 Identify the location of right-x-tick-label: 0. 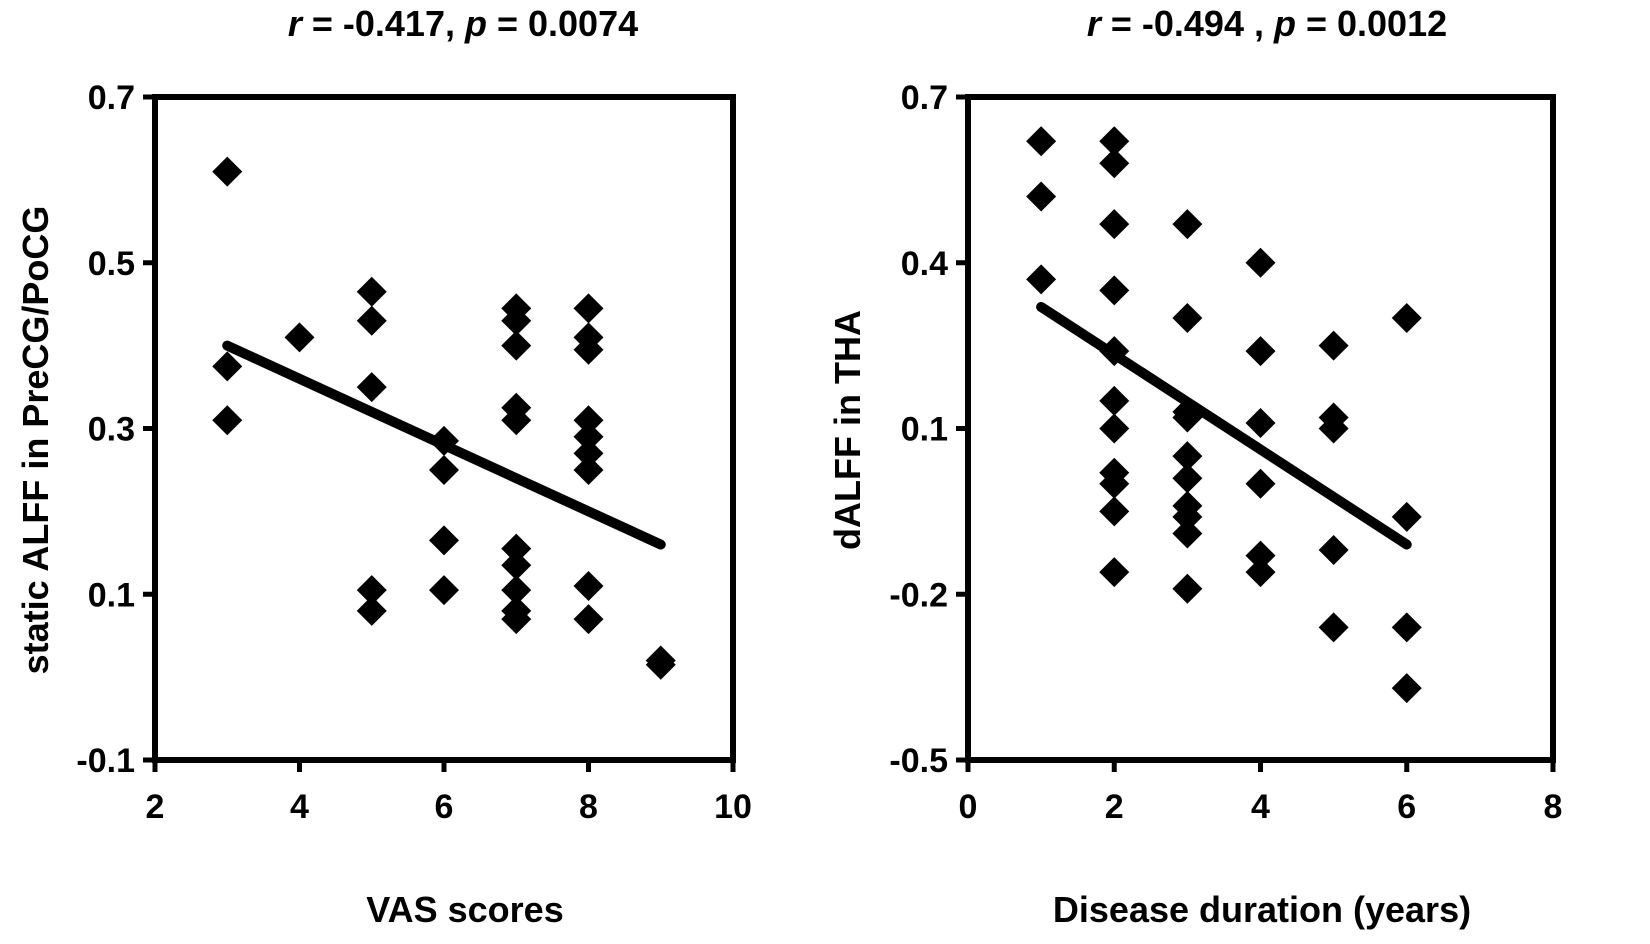
(968, 807).